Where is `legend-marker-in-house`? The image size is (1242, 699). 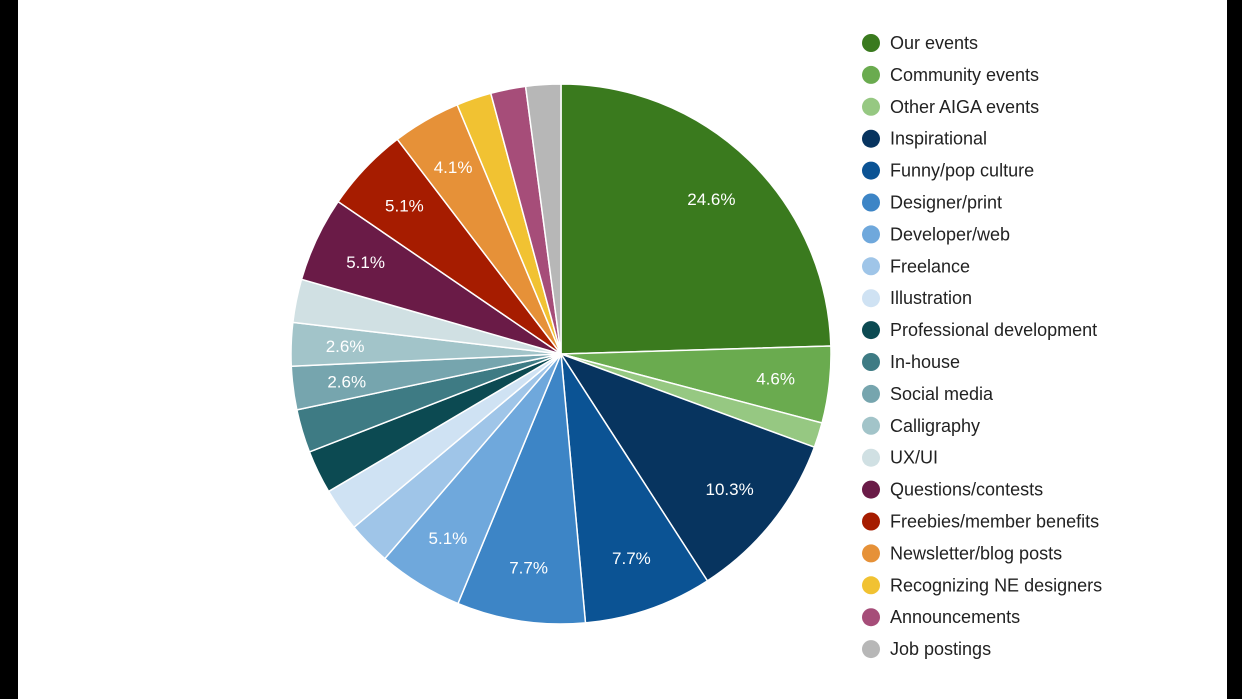
legend-marker-in-house is located at coordinates (871, 362).